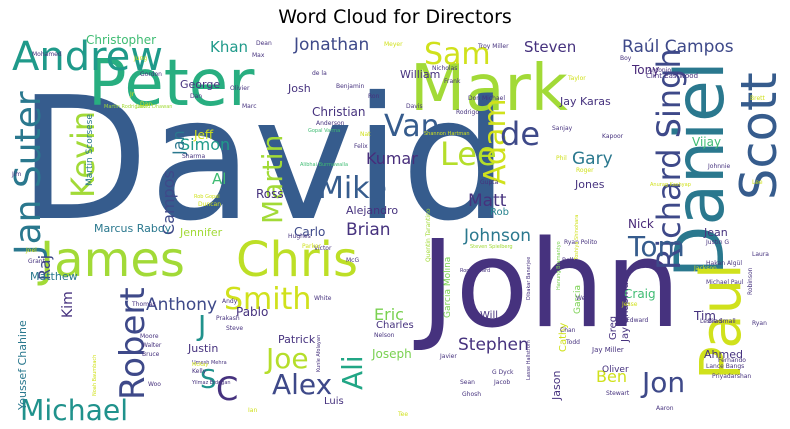 The width and height of the screenshot is (790, 429). Describe the element at coordinates (613, 136) in the screenshot. I see `word-kapoor: Kapoor` at that location.